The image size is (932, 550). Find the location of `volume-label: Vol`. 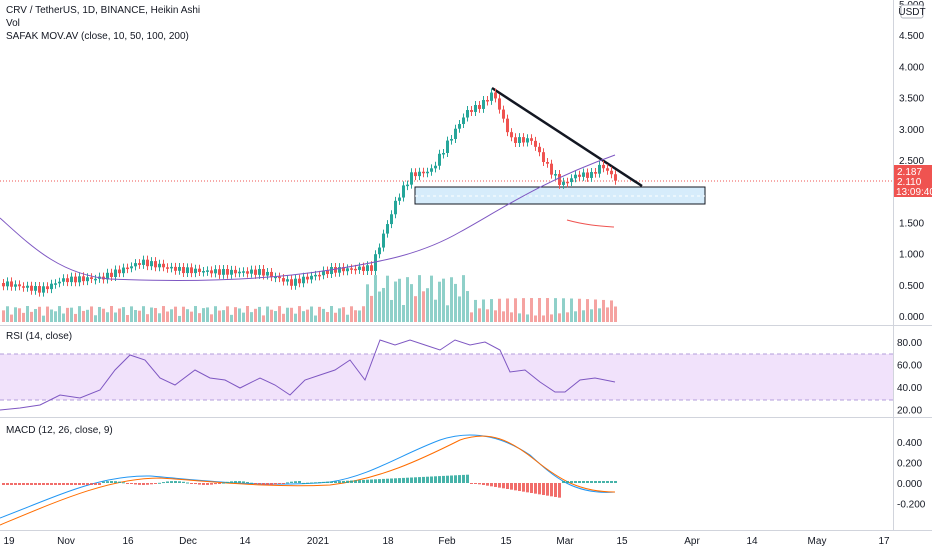

volume-label: Vol is located at coordinates (13, 23).